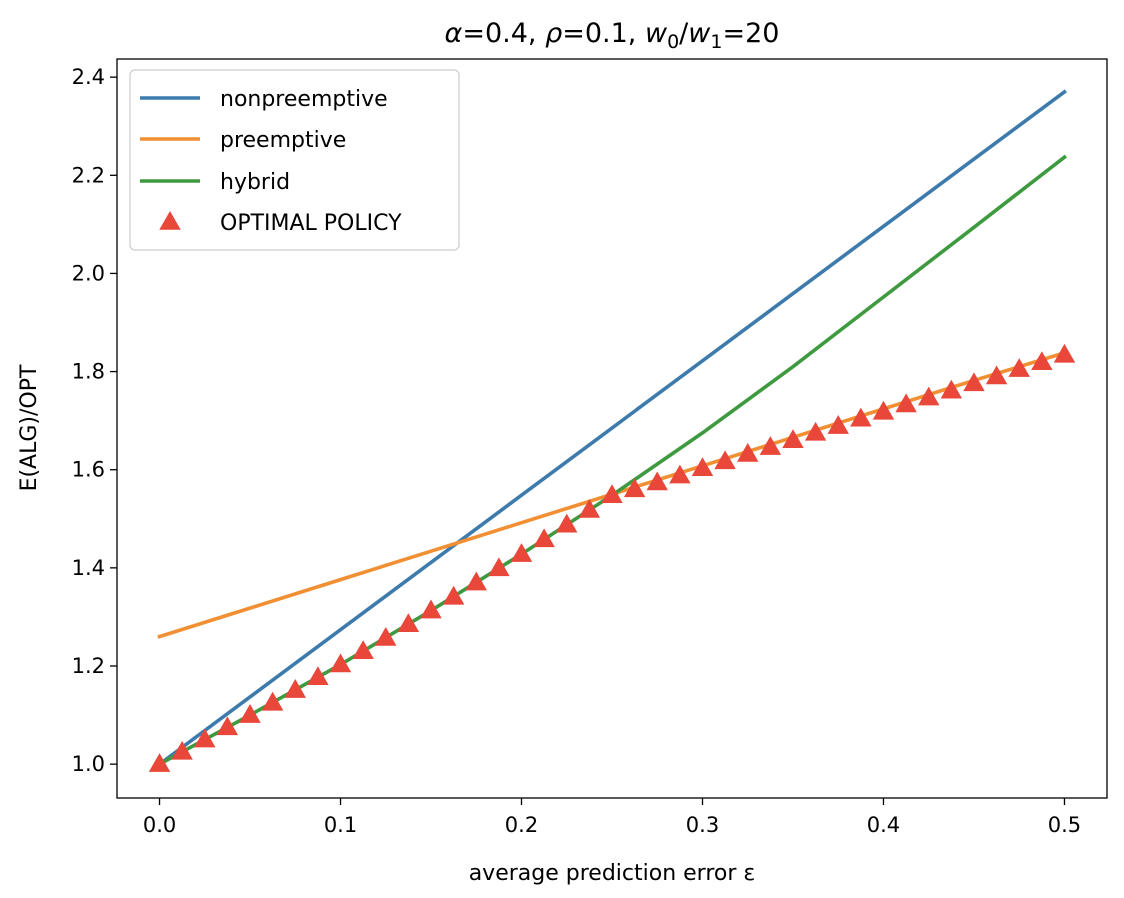  I want to click on x-tick-label: 0.2, so click(521, 825).